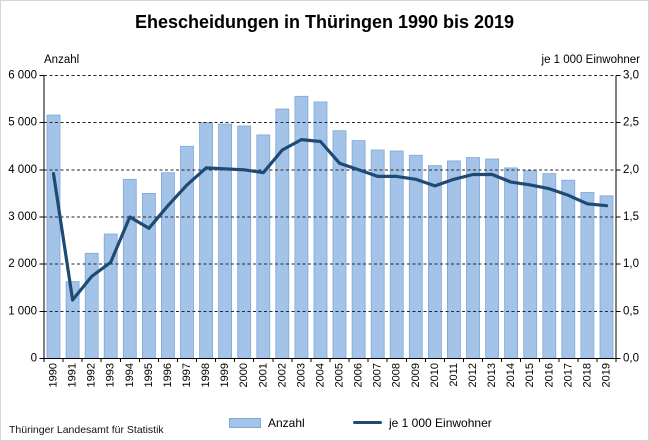 This screenshot has width=649, height=441. Describe the element at coordinates (340, 375) in the screenshot. I see `x-label-2005: 2005` at that location.